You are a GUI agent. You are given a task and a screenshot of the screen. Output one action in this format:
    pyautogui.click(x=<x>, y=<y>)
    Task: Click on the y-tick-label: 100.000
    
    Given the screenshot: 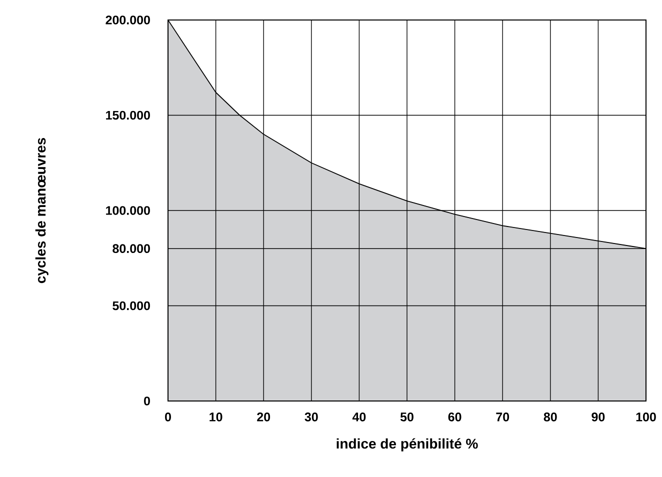 What is the action you would take?
    pyautogui.click(x=128, y=210)
    